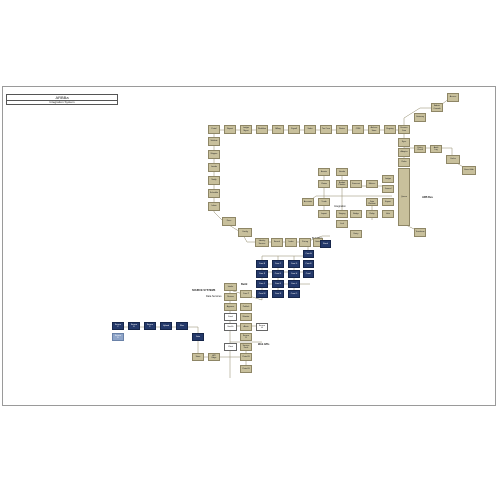  Describe the element at coordinates (246, 347) in the screenshot. I see `diagram-node: Service Desk` at that location.